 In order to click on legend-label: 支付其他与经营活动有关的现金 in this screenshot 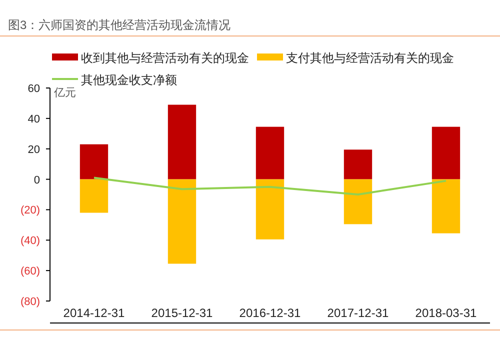, I will do `click(370, 58)`.